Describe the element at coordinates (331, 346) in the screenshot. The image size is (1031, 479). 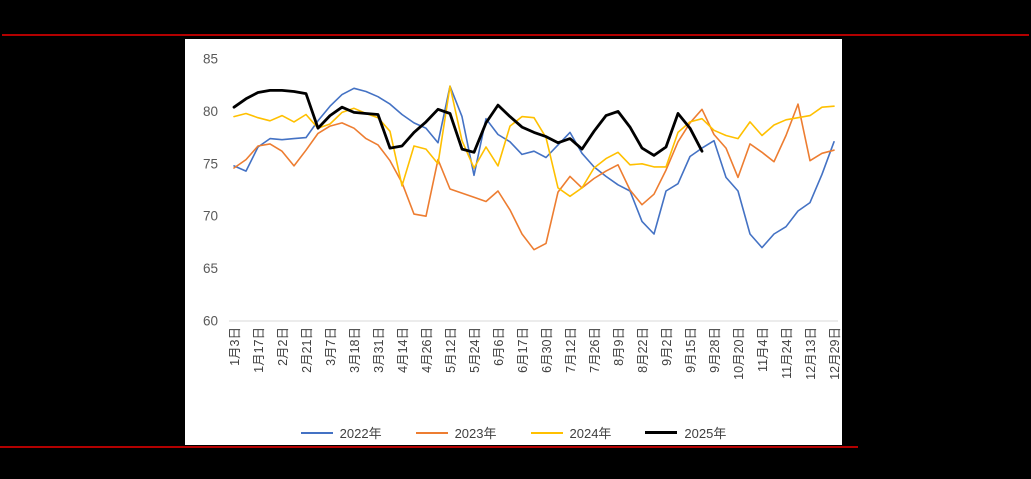
I see `x-axis-label: 3月7日` at that location.